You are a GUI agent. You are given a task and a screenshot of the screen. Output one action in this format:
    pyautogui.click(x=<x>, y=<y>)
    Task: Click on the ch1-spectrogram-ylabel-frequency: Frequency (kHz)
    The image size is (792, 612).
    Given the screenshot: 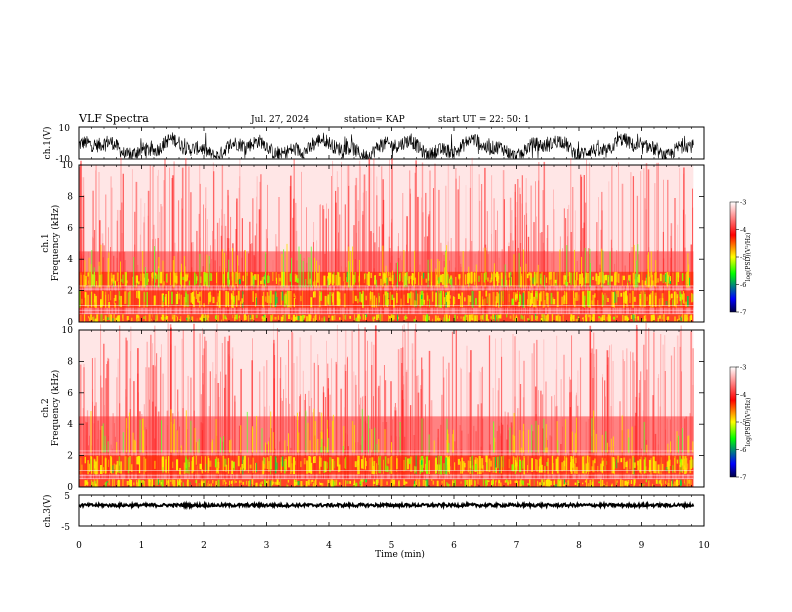 What is the action you would take?
    pyautogui.click(x=55, y=243)
    